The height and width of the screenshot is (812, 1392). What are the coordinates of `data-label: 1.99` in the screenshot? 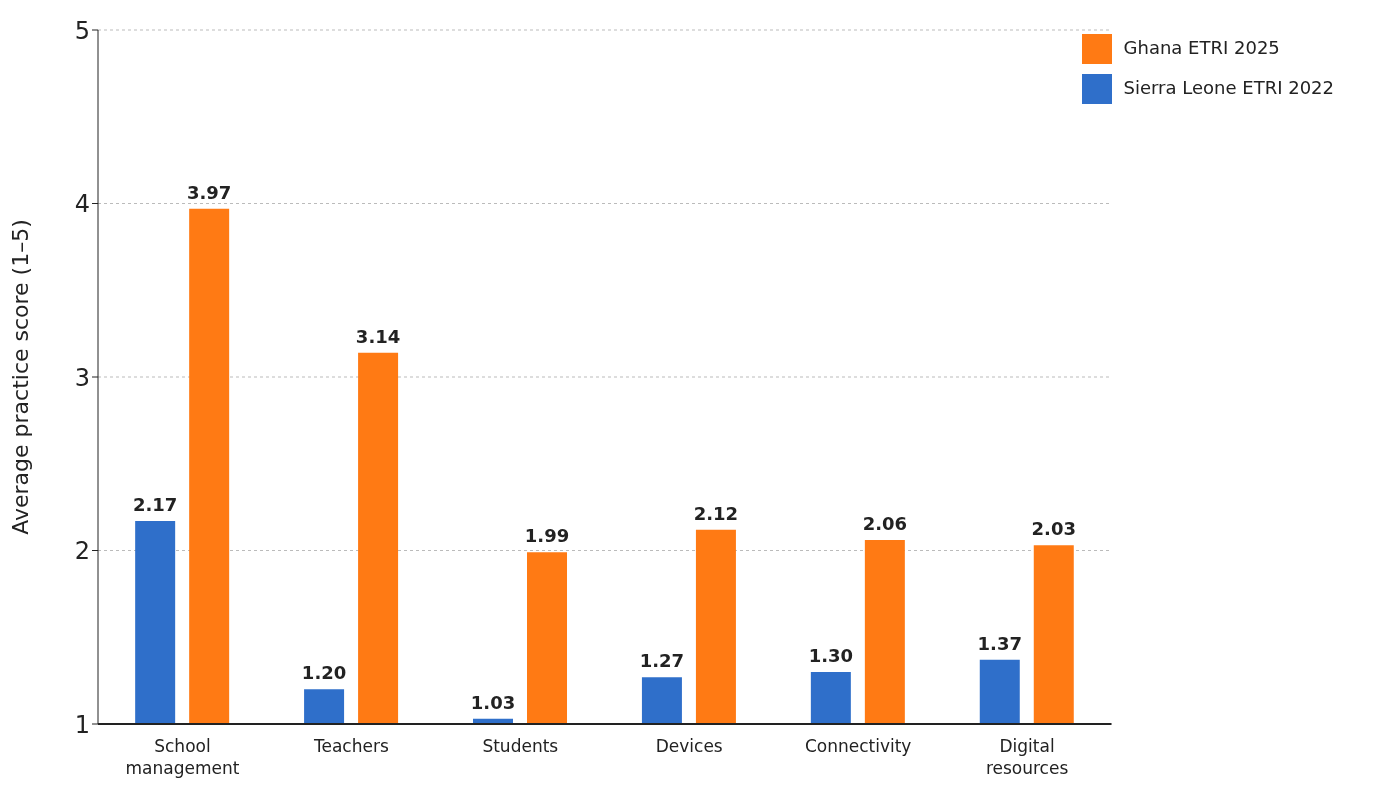 It's located at (547, 536).